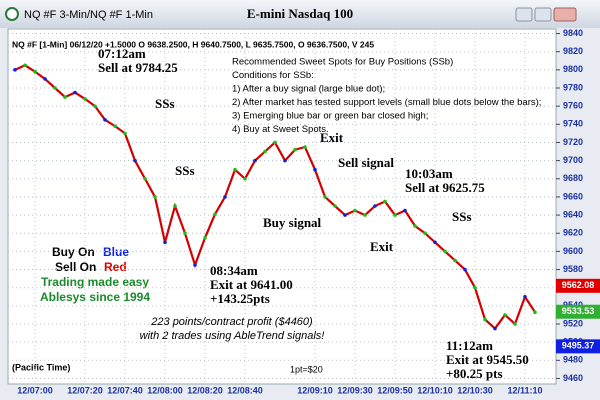  Describe the element at coordinates (445, 187) in the screenshot. I see `annotation: Sell at 9625.75` at that location.